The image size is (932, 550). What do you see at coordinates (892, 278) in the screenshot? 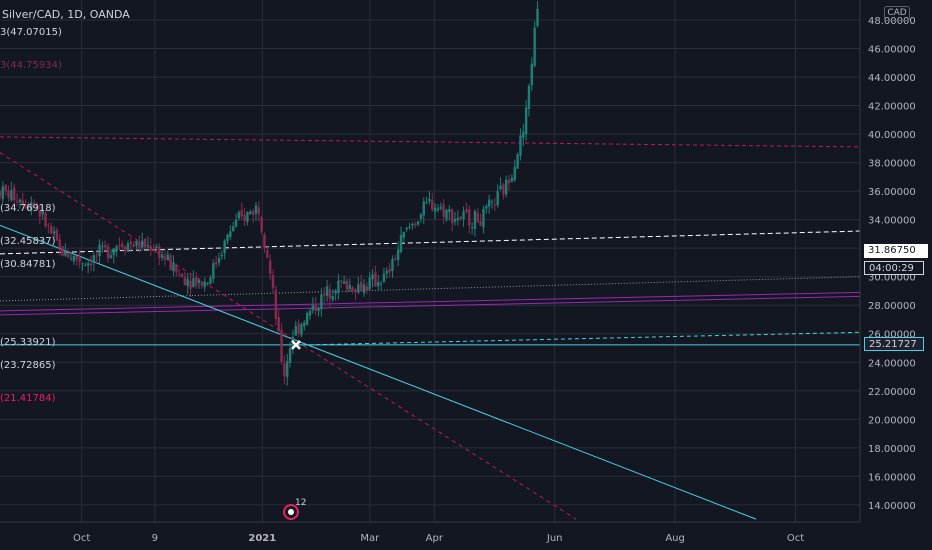
I see `price-tick-label: 30.00000` at bounding box center [892, 278].